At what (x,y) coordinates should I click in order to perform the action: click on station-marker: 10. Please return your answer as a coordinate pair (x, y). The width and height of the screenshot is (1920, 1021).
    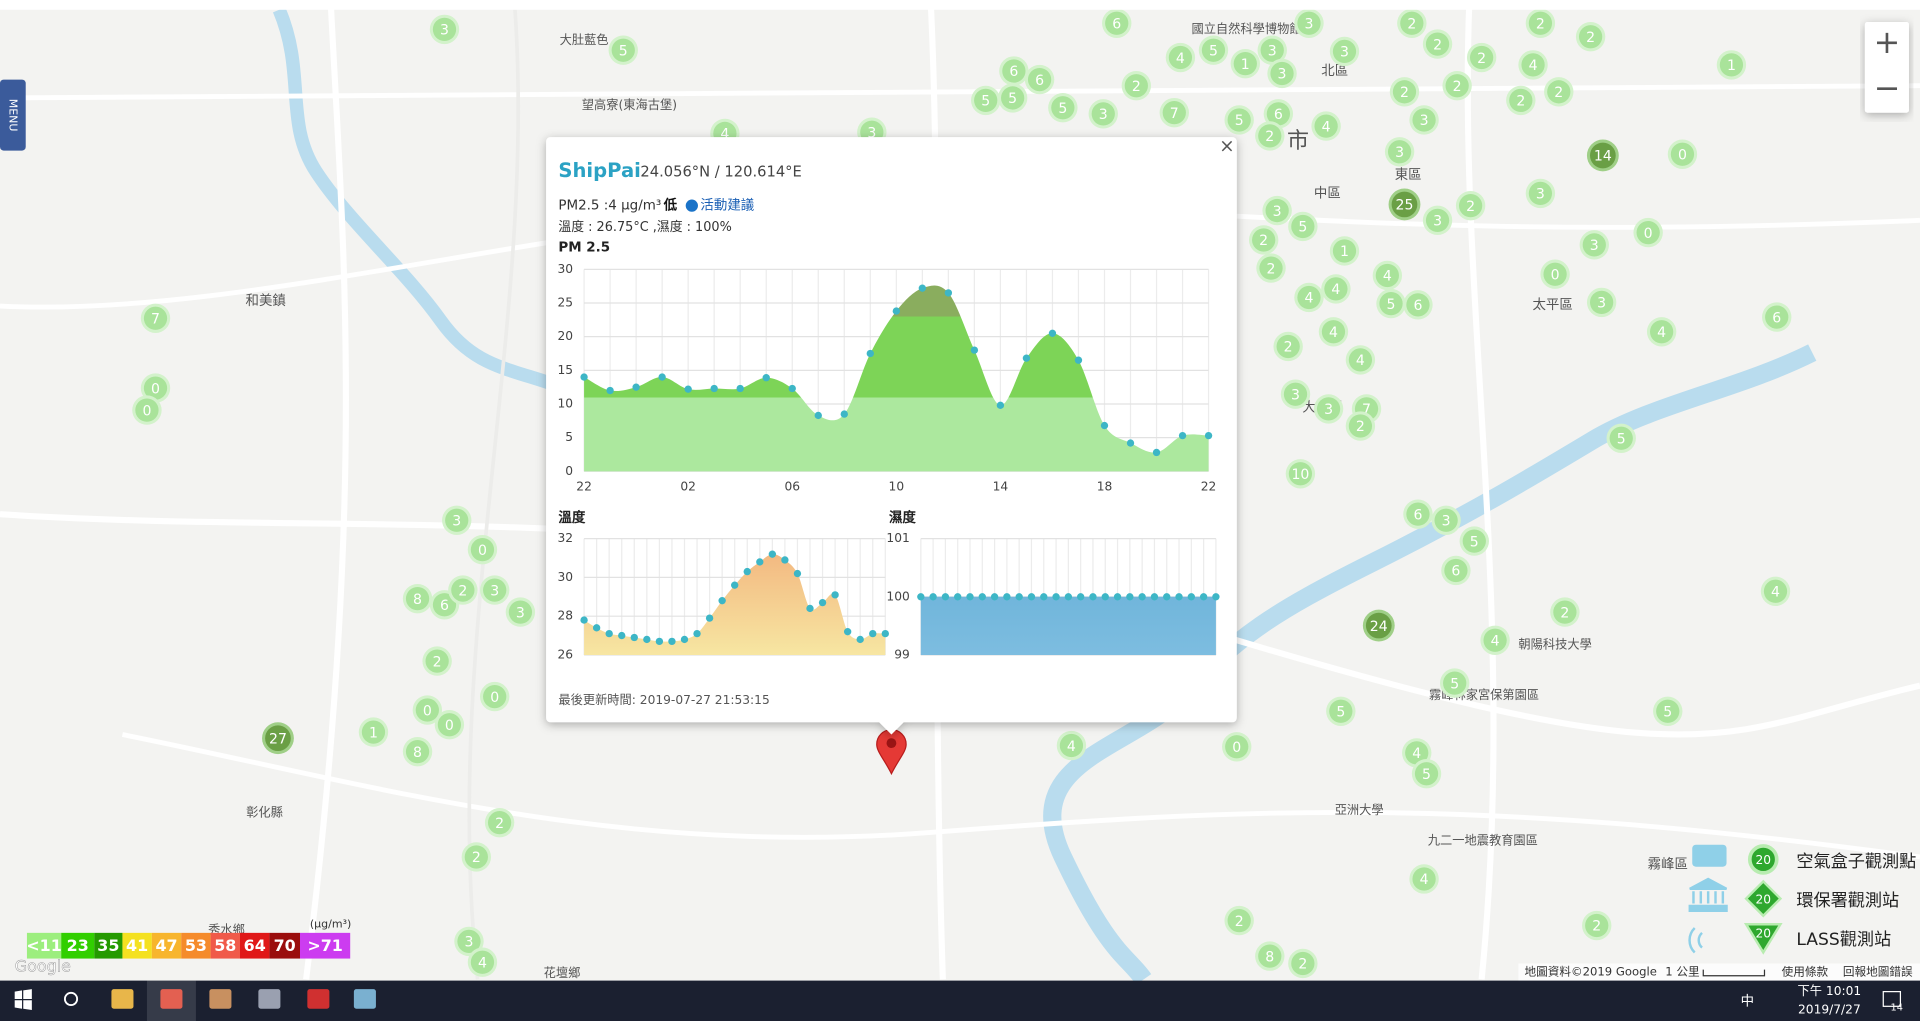
    Looking at the image, I should click on (1300, 474).